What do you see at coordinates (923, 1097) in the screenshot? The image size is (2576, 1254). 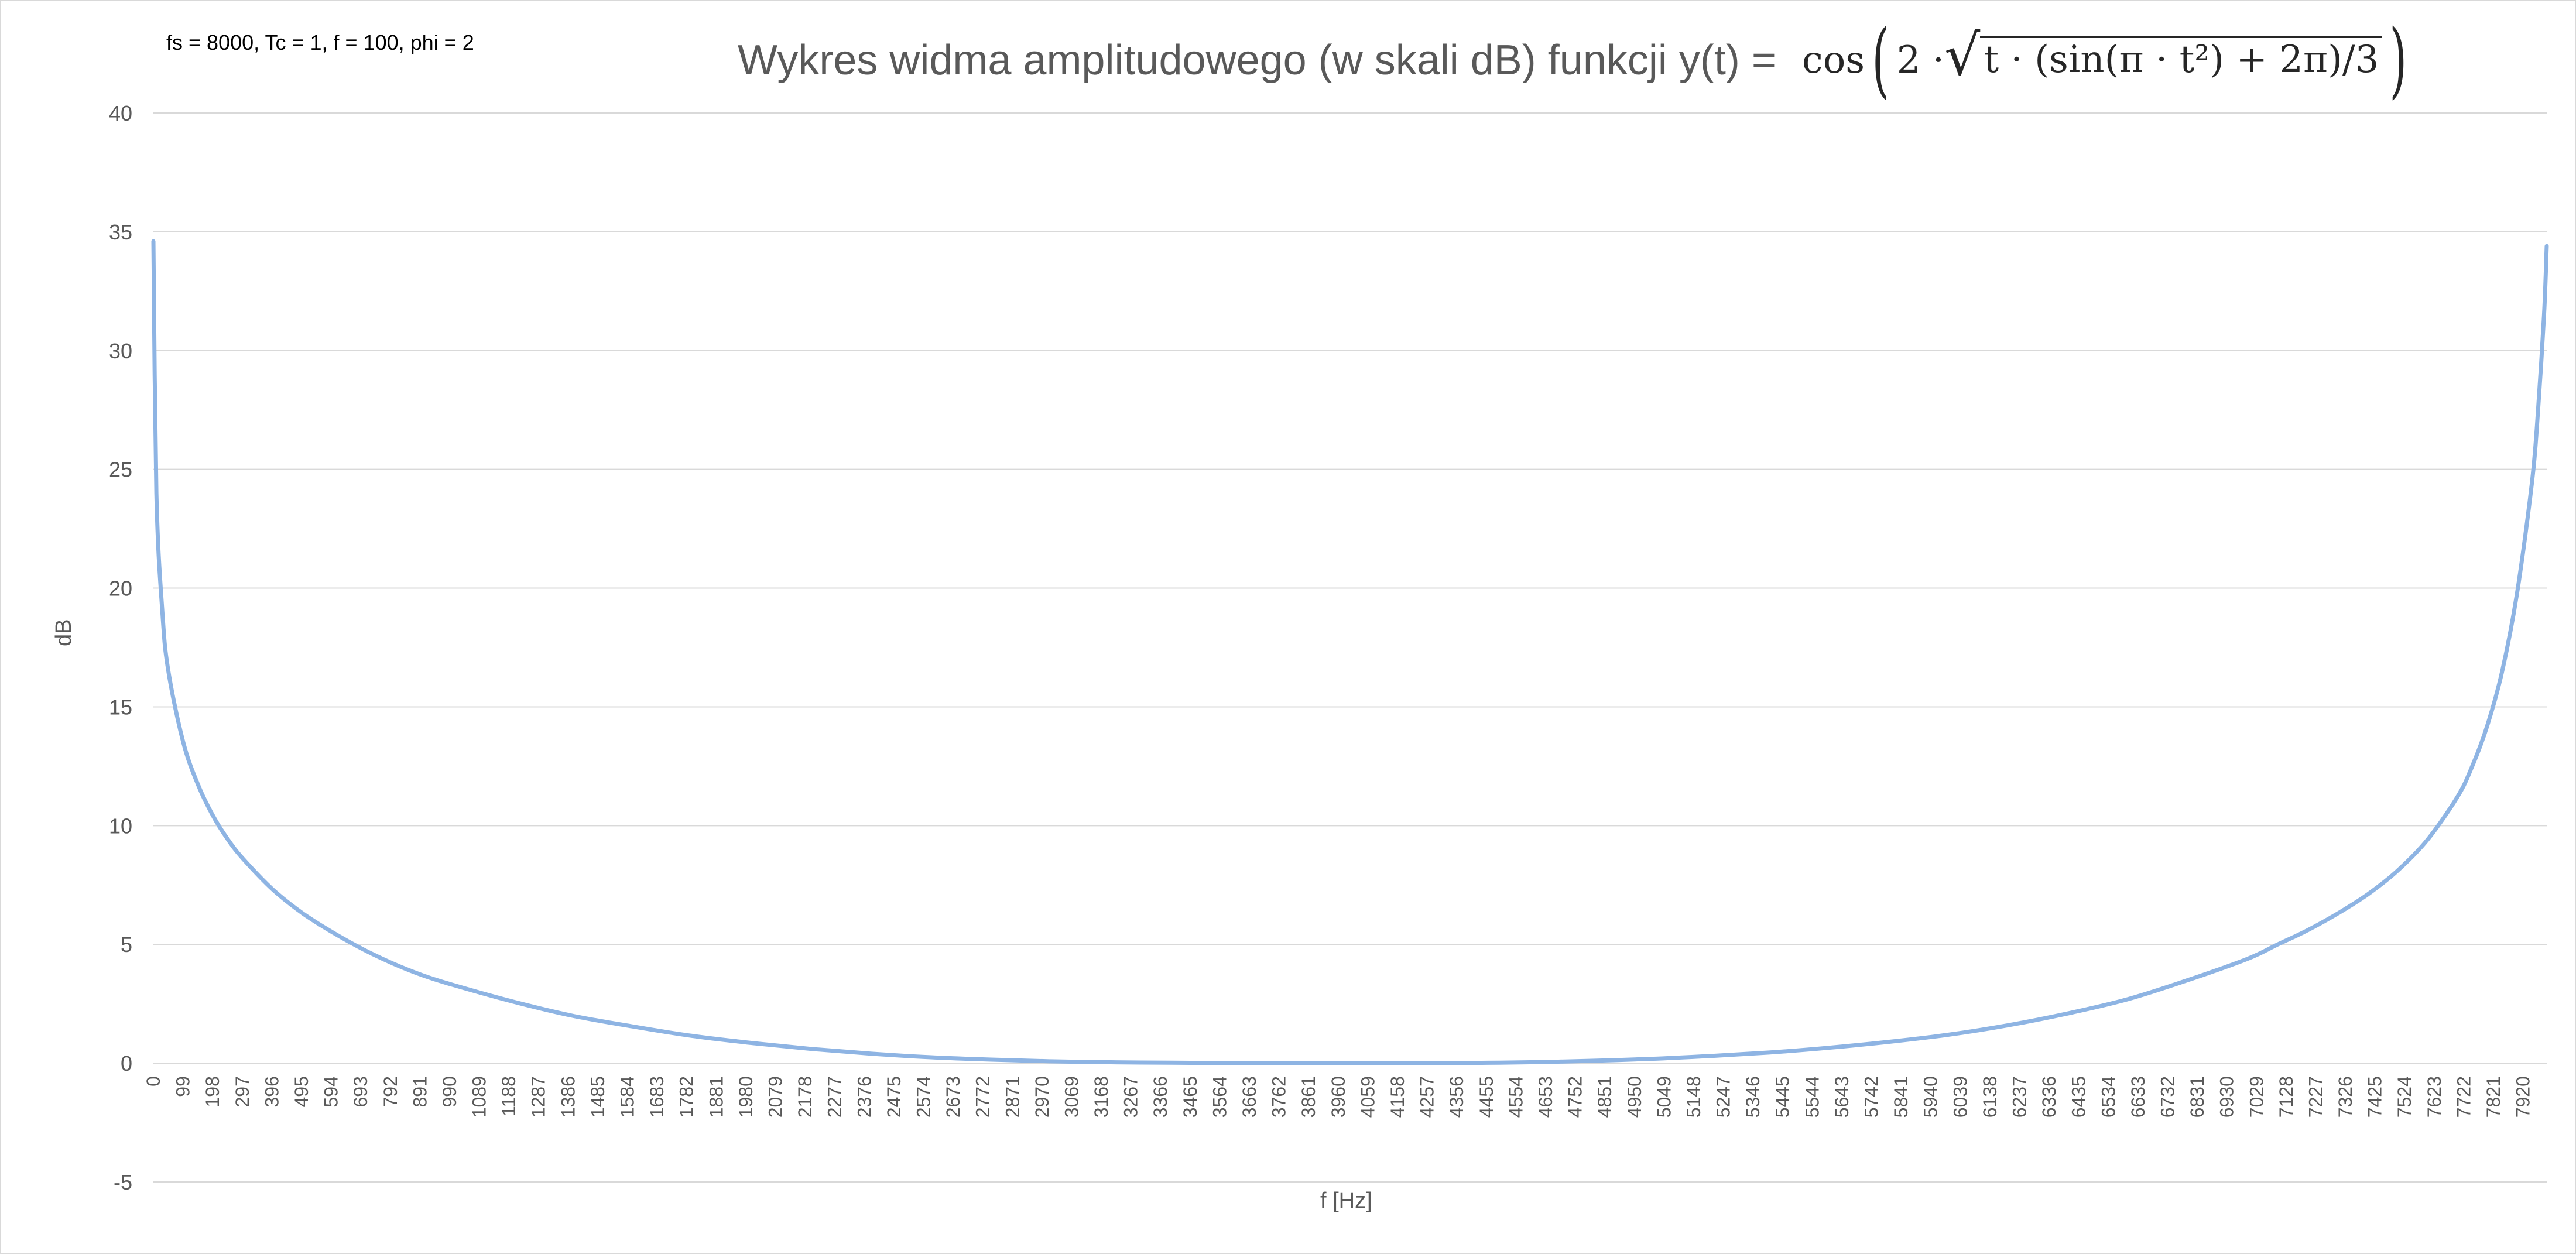 I see `x-tick-label: 2574` at bounding box center [923, 1097].